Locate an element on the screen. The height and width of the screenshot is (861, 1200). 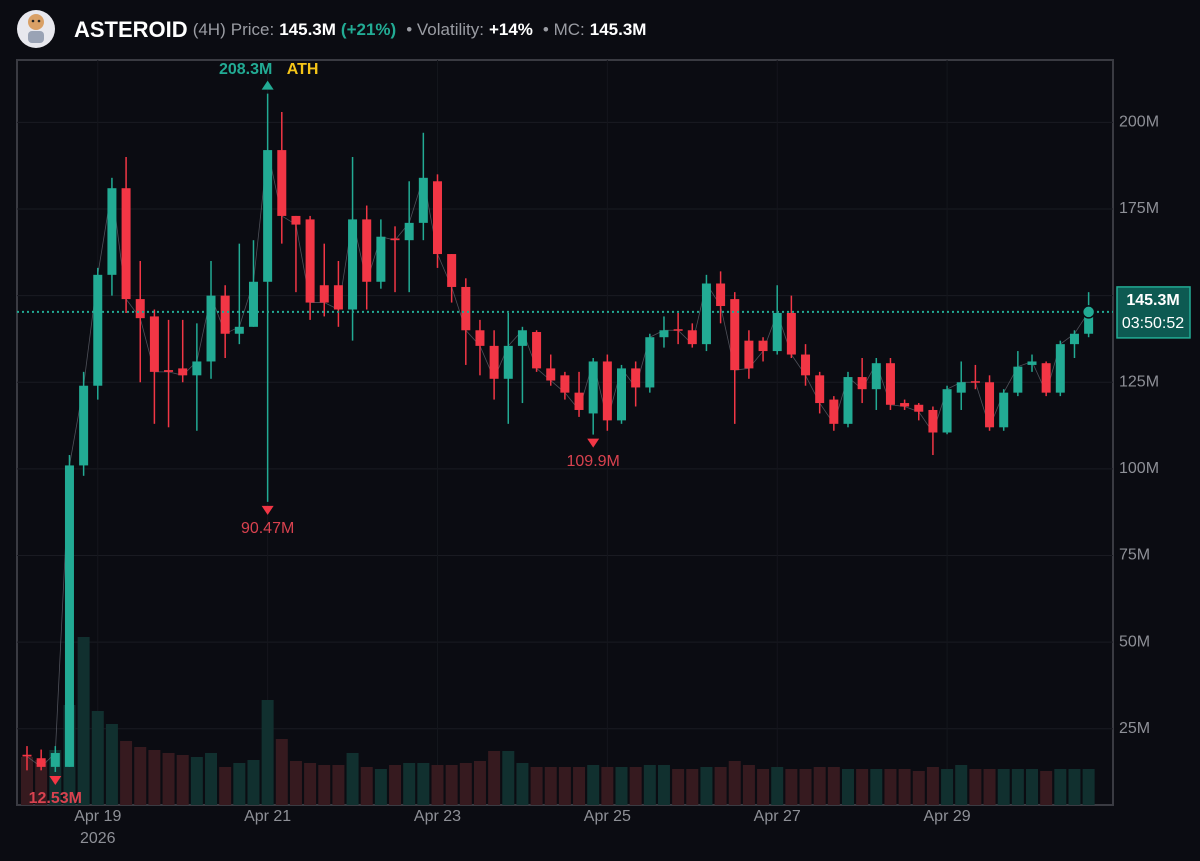
y-tick-label: 50M is located at coordinates (1134, 641).